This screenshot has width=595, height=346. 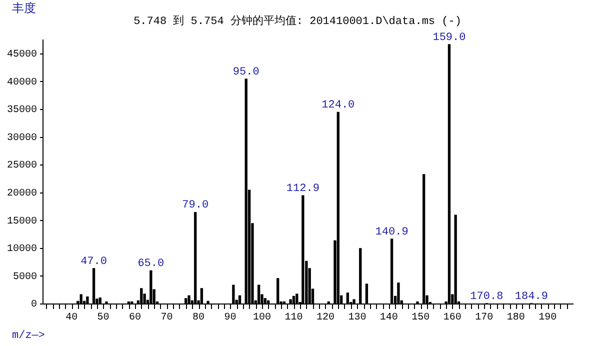 I want to click on annotation: 47.0, so click(x=93, y=262).